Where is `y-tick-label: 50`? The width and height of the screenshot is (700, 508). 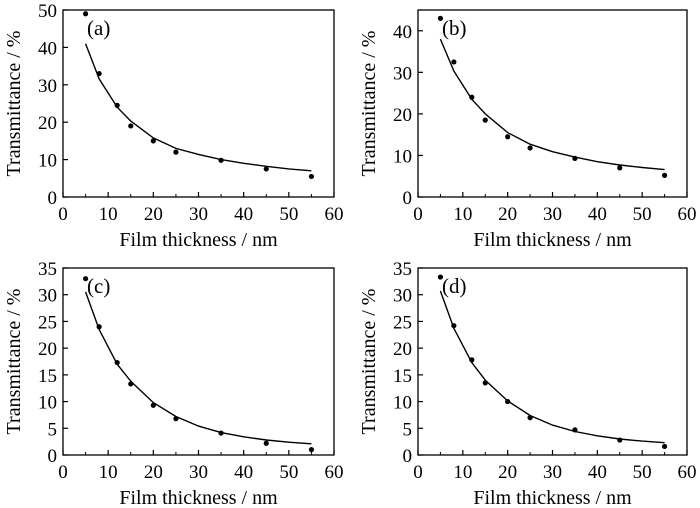 y-tick-label: 50 is located at coordinates (47, 11).